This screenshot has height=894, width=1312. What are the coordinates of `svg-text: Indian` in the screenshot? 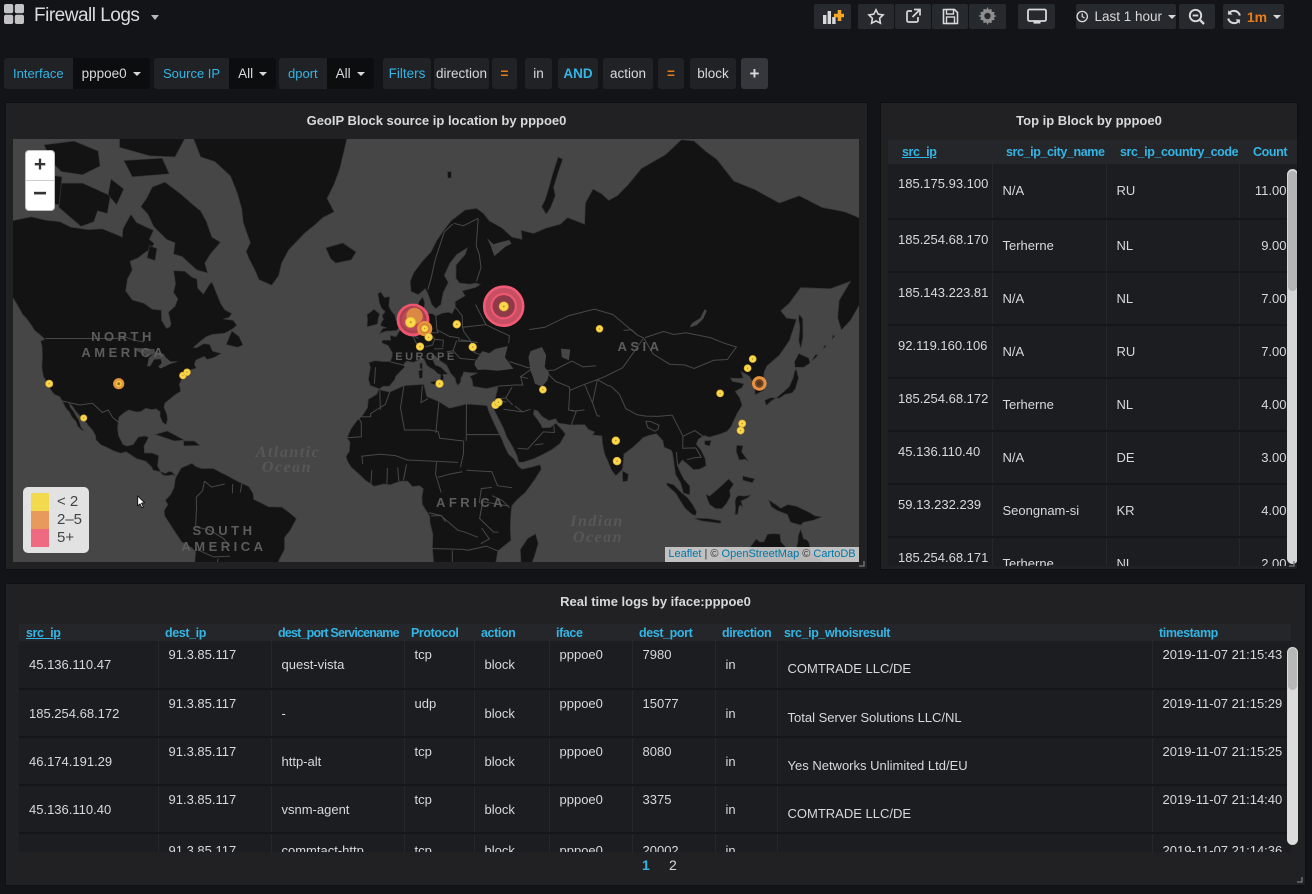 It's located at (596, 521).